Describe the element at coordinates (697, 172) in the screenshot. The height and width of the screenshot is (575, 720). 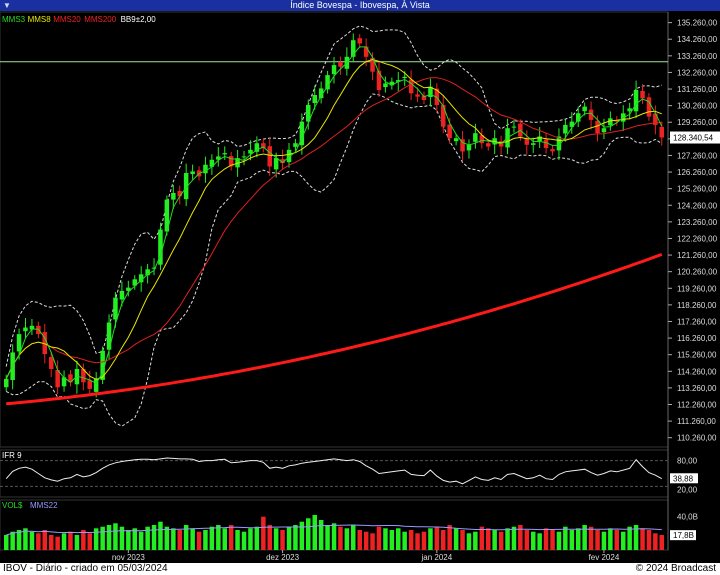
I see `y-tick-label: 126.260,00` at that location.